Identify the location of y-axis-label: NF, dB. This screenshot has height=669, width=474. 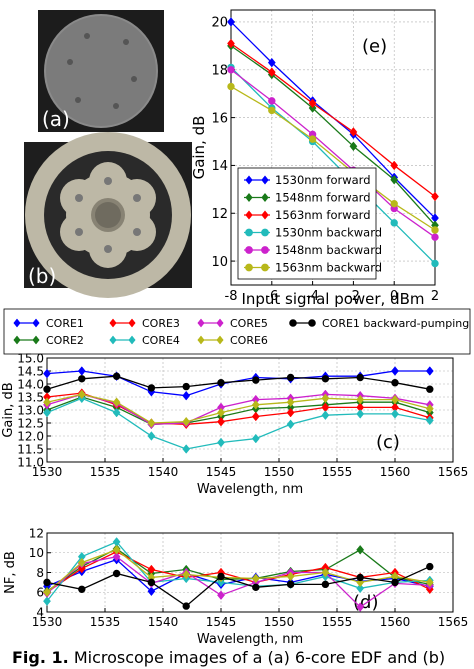
(10, 572).